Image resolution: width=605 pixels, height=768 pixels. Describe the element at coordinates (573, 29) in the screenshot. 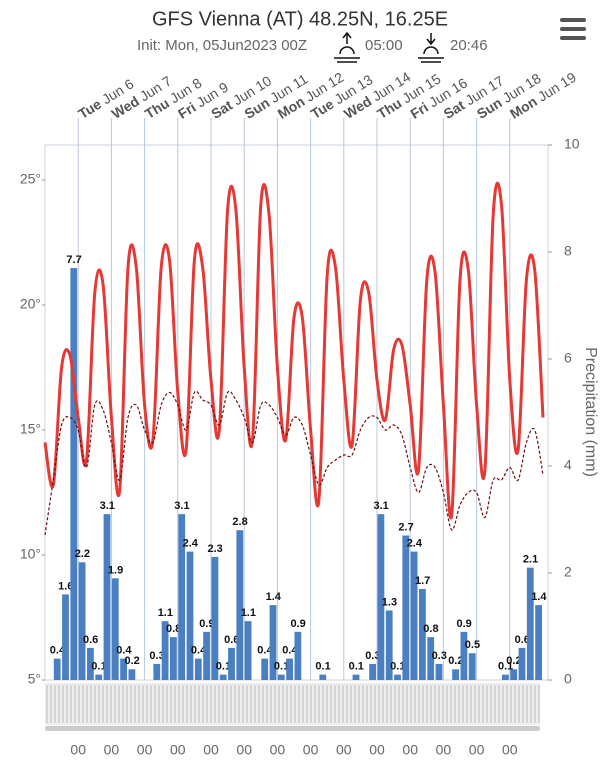

I see `menu-button` at that location.